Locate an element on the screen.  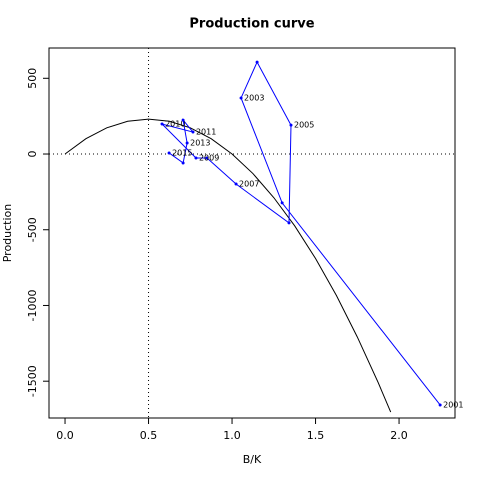
y-tick-label: -1500 is located at coordinates (32, 381).